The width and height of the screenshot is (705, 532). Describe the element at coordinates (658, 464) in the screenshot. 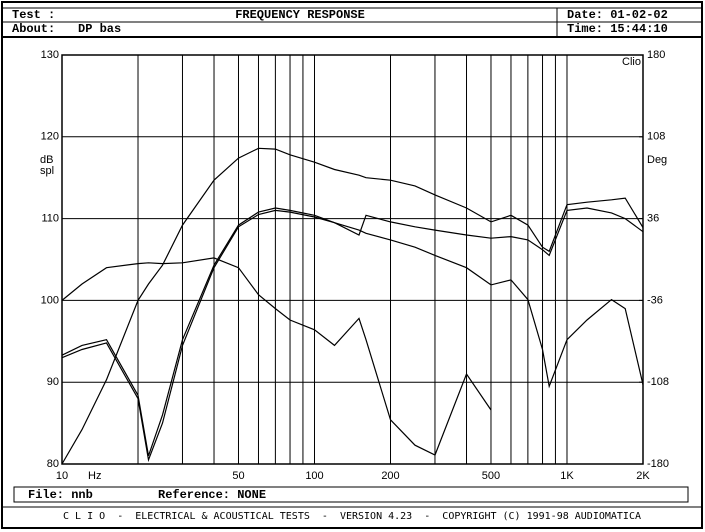

I see `y2-tick-label: -180` at that location.